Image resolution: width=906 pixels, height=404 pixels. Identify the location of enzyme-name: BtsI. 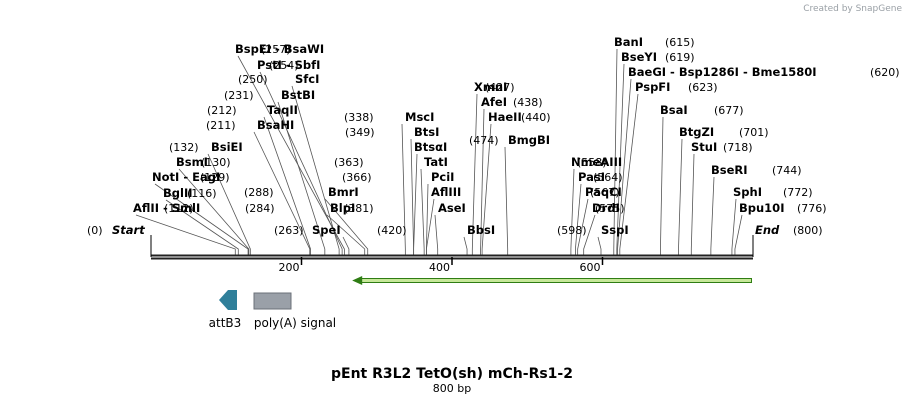
(426, 132).